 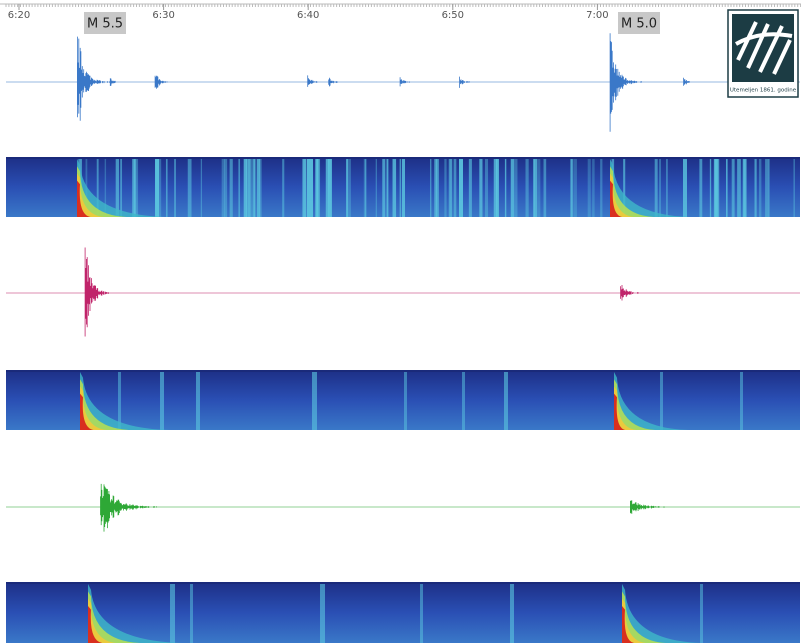 What do you see at coordinates (308, 15) in the screenshot?
I see `time-tick-label: 6:40` at bounding box center [308, 15].